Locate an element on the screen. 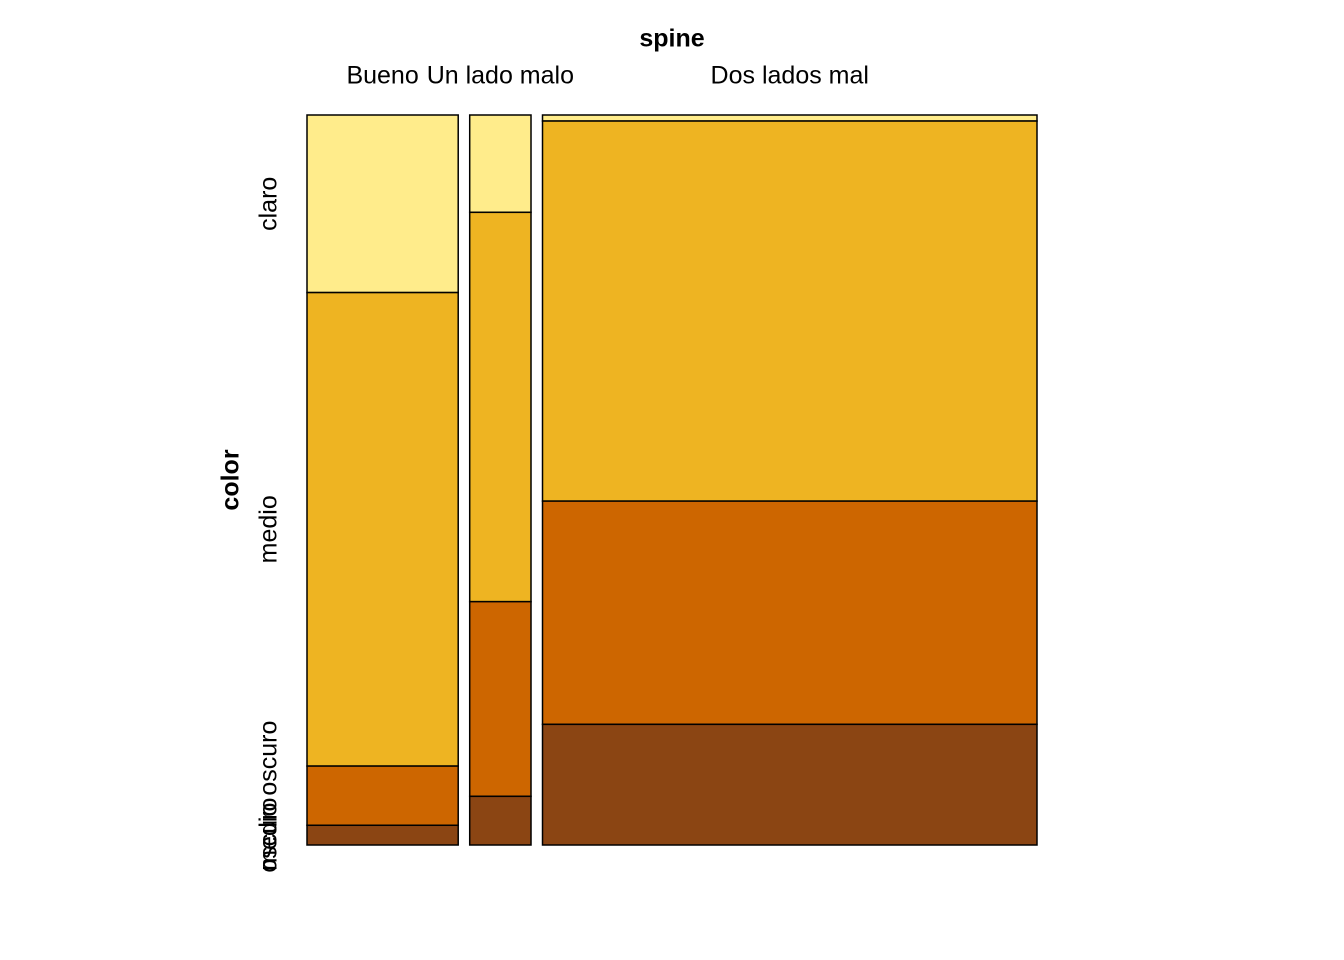  y-category-label: claro is located at coordinates (269, 204).